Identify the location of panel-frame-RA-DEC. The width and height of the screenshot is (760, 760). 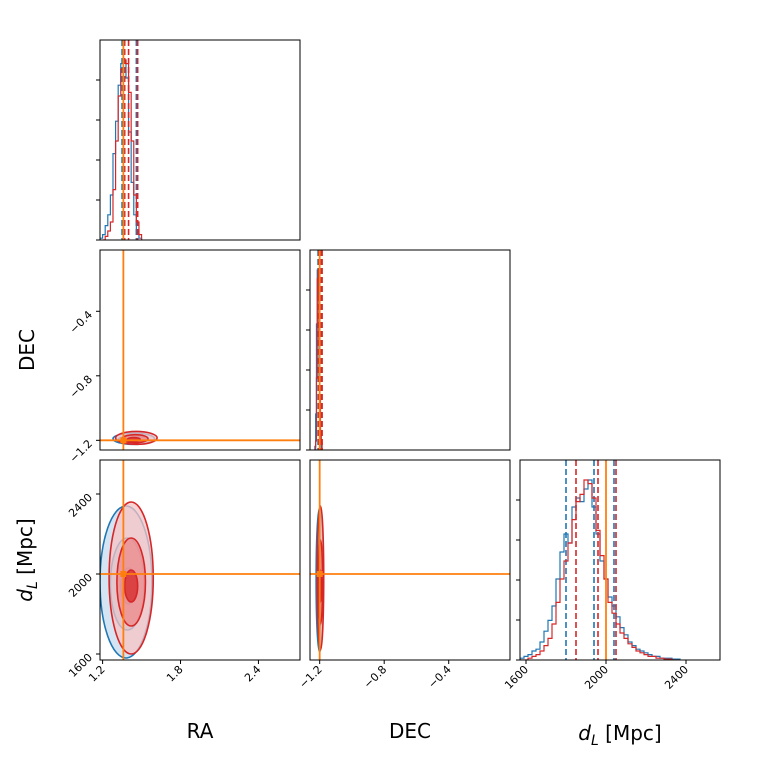
(200, 350).